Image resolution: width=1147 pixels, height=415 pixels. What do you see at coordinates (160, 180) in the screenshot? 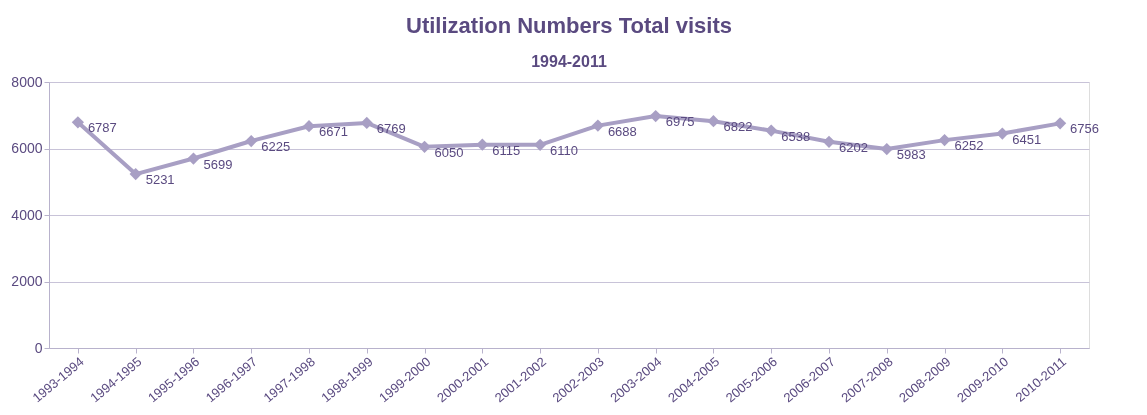
I see `data-label: 5231` at bounding box center [160, 180].